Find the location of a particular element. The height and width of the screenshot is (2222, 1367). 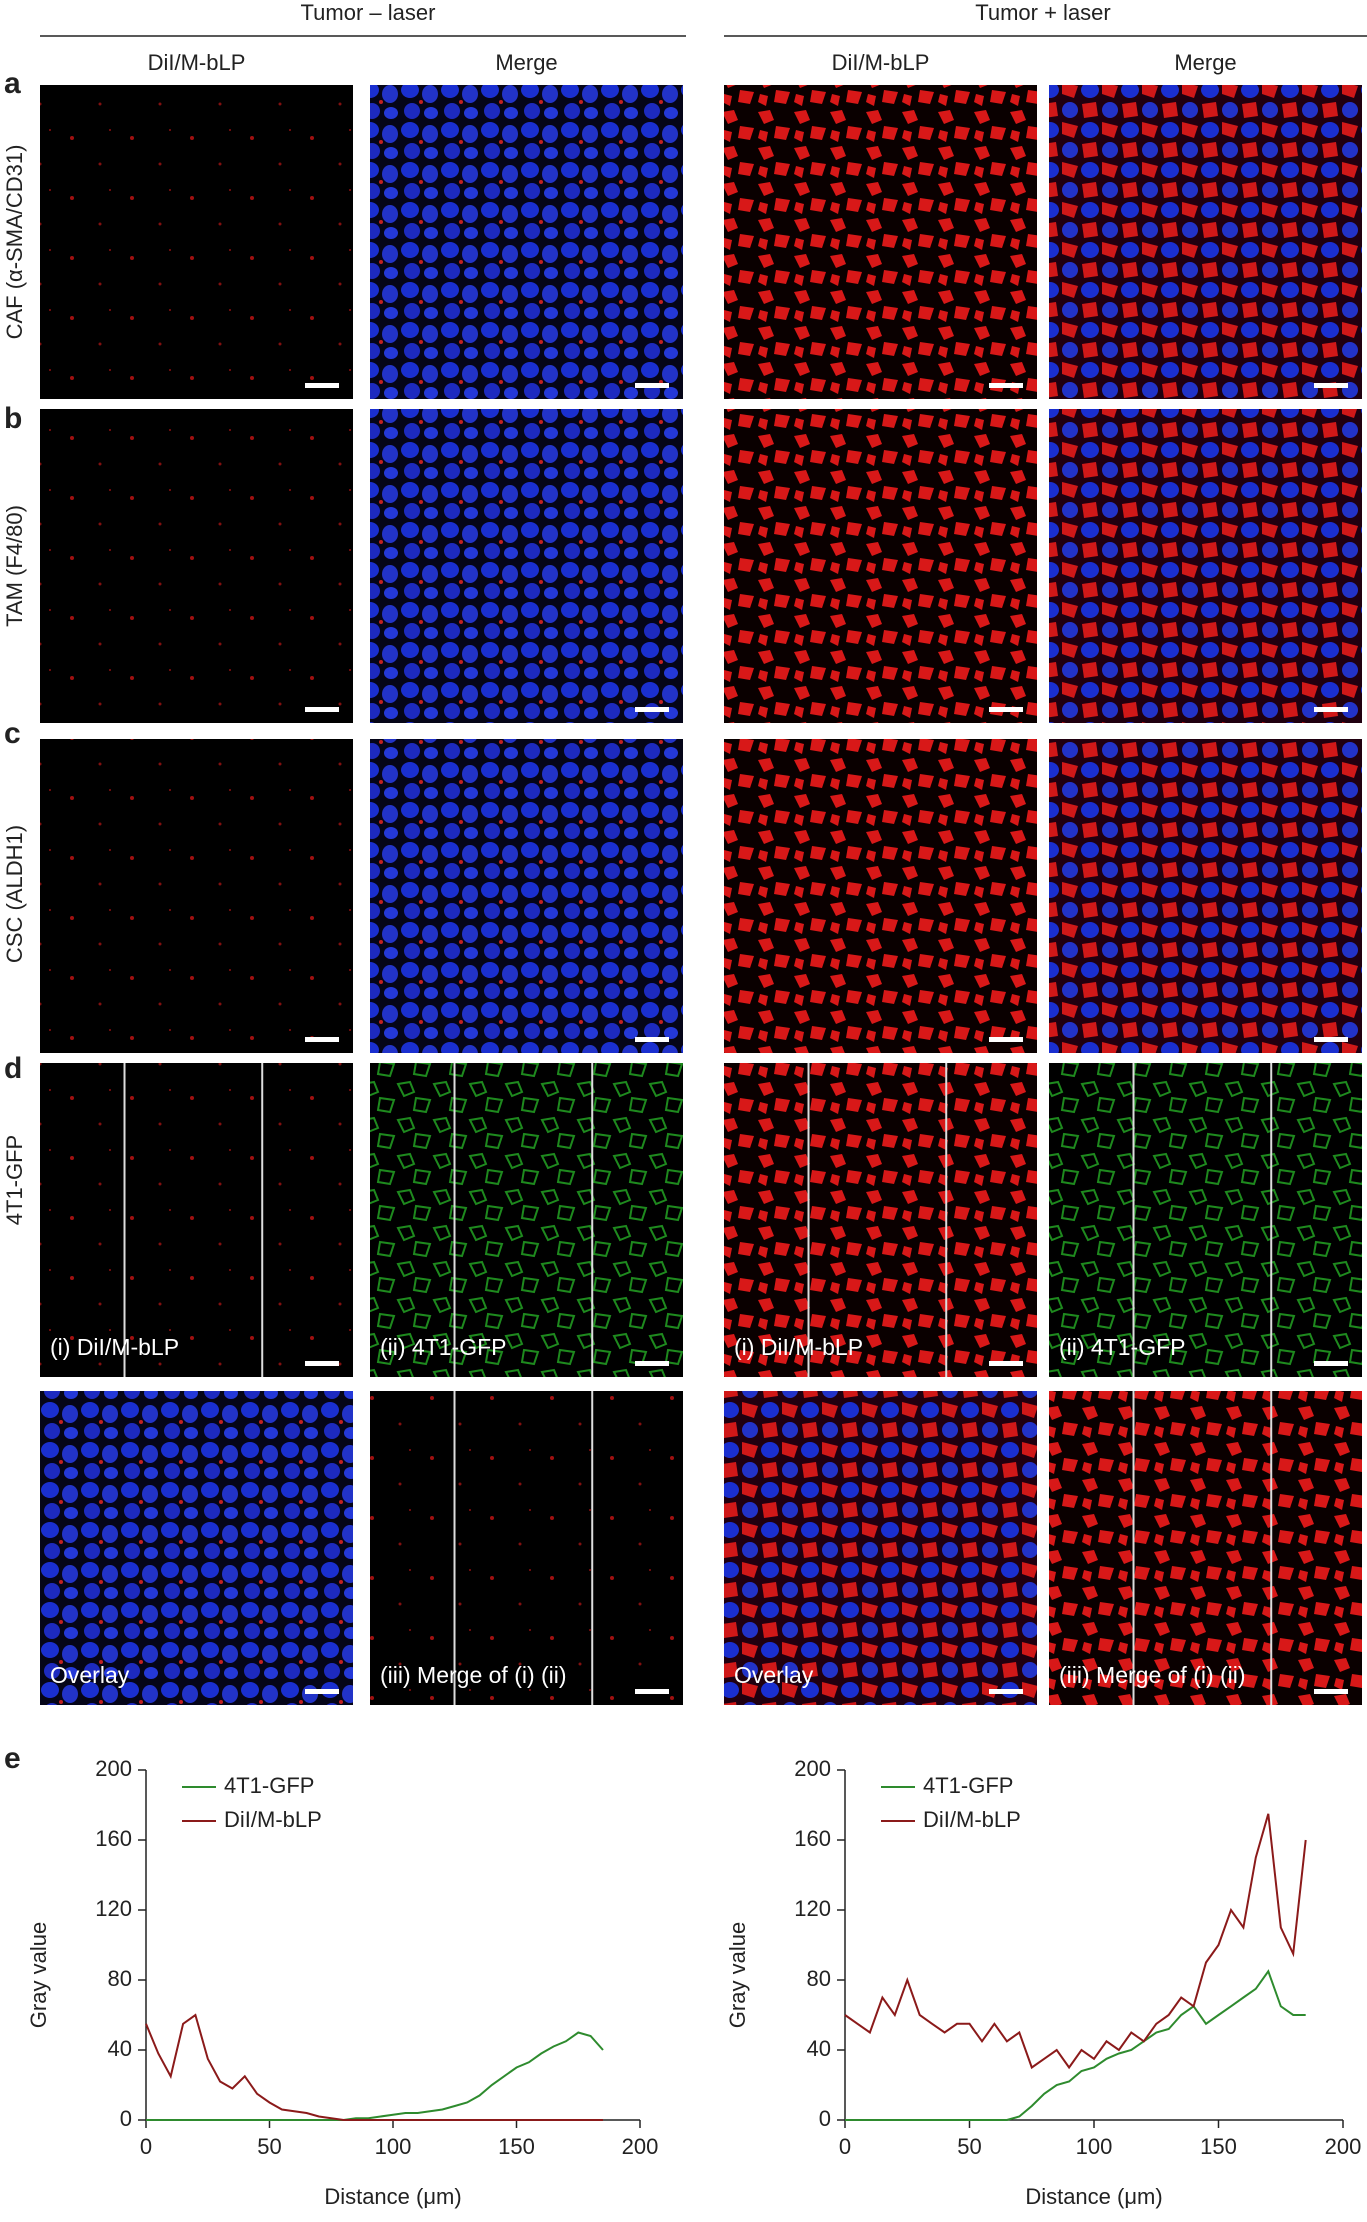

panel-letter: c is located at coordinates (12, 733).